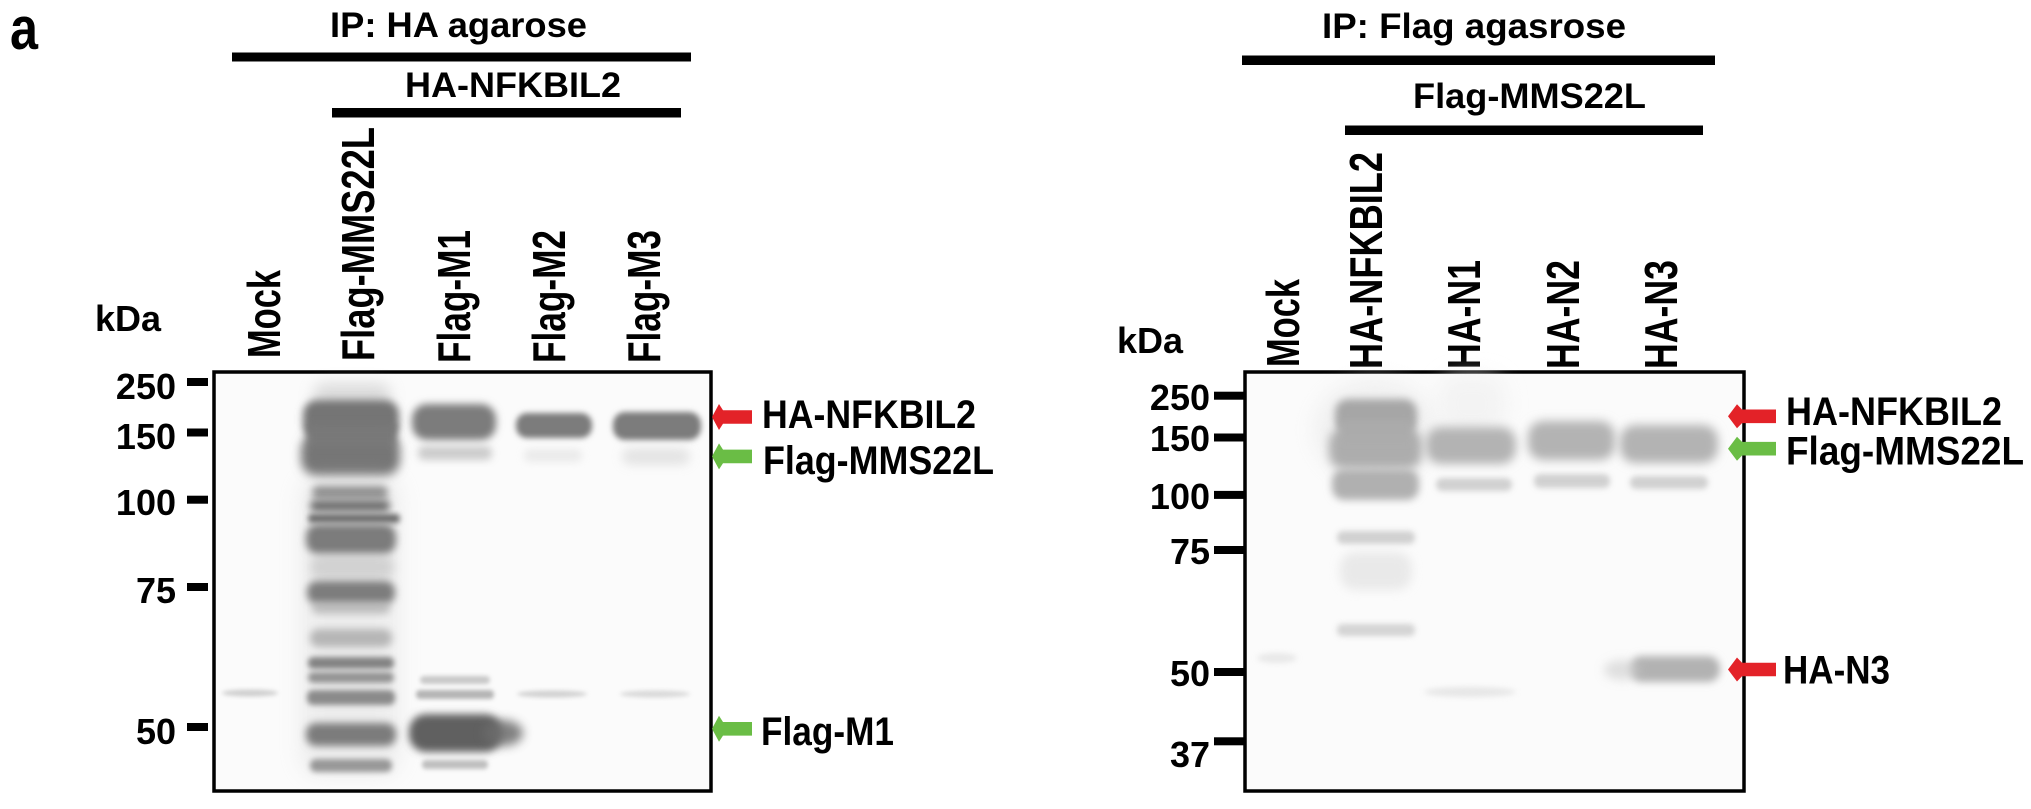 The width and height of the screenshot is (2031, 809). Describe the element at coordinates (549, 296) in the screenshot. I see `svg-text: Flag-M2` at that location.